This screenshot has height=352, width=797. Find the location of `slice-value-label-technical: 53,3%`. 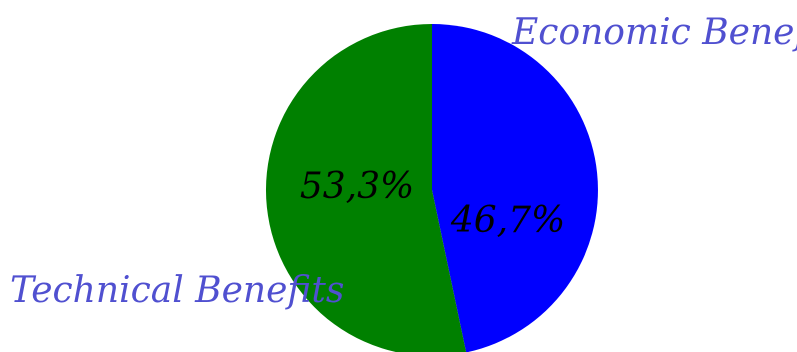

slice-value-label-technical: 53,3% is located at coordinates (357, 186).